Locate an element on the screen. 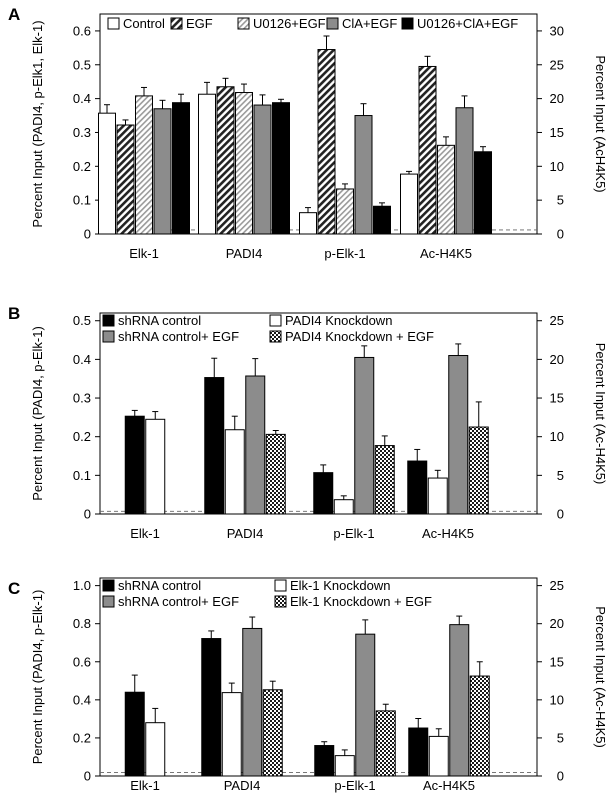 The image size is (613, 800). legend-label: Control is located at coordinates (144, 23).